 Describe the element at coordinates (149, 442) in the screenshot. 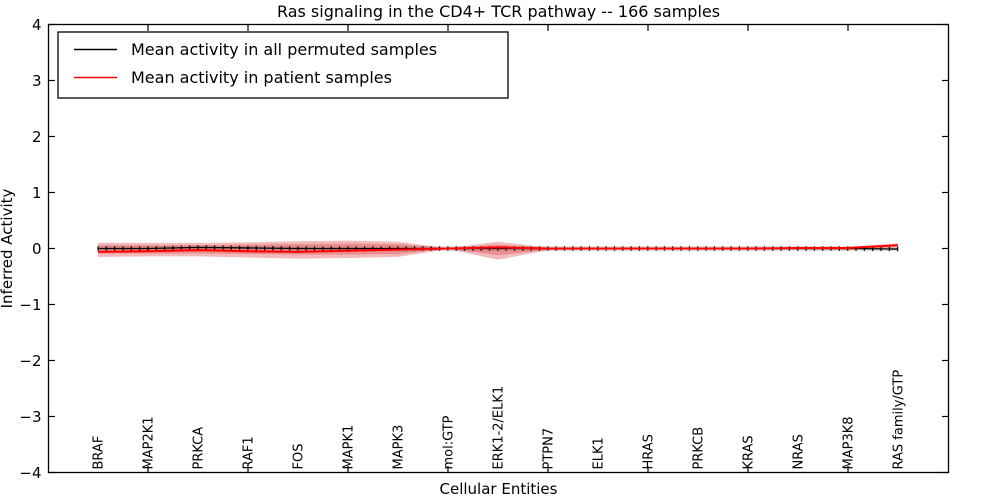

I see `x-category-label-map2k1: MAP2K1` at that location.